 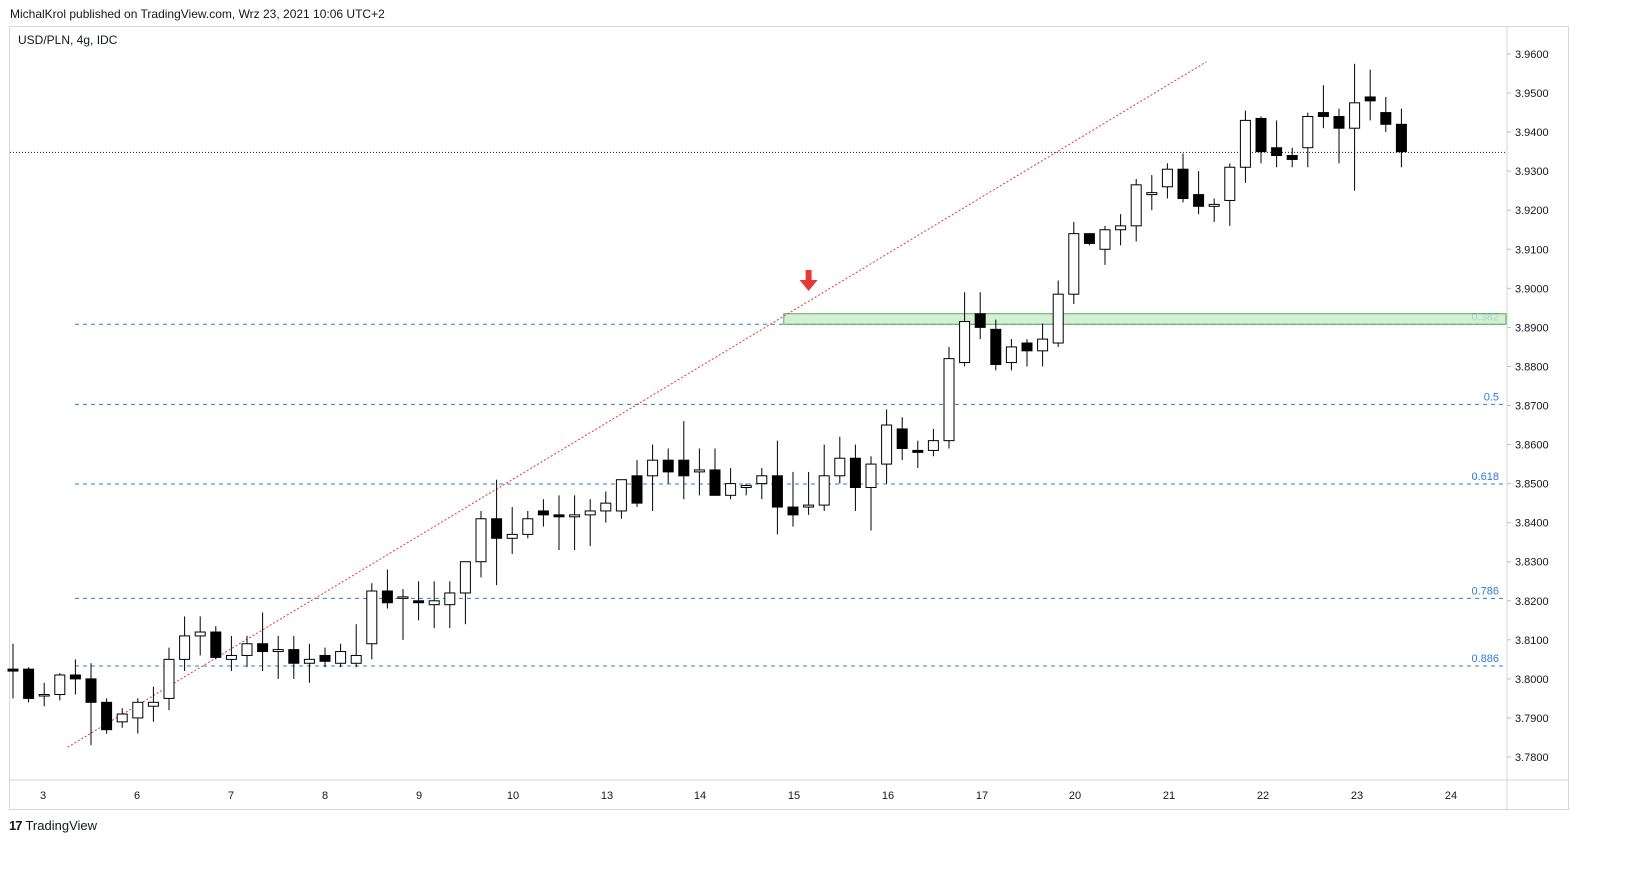 What do you see at coordinates (1532, 133) in the screenshot?
I see `price-tick-label: 3.9400` at bounding box center [1532, 133].